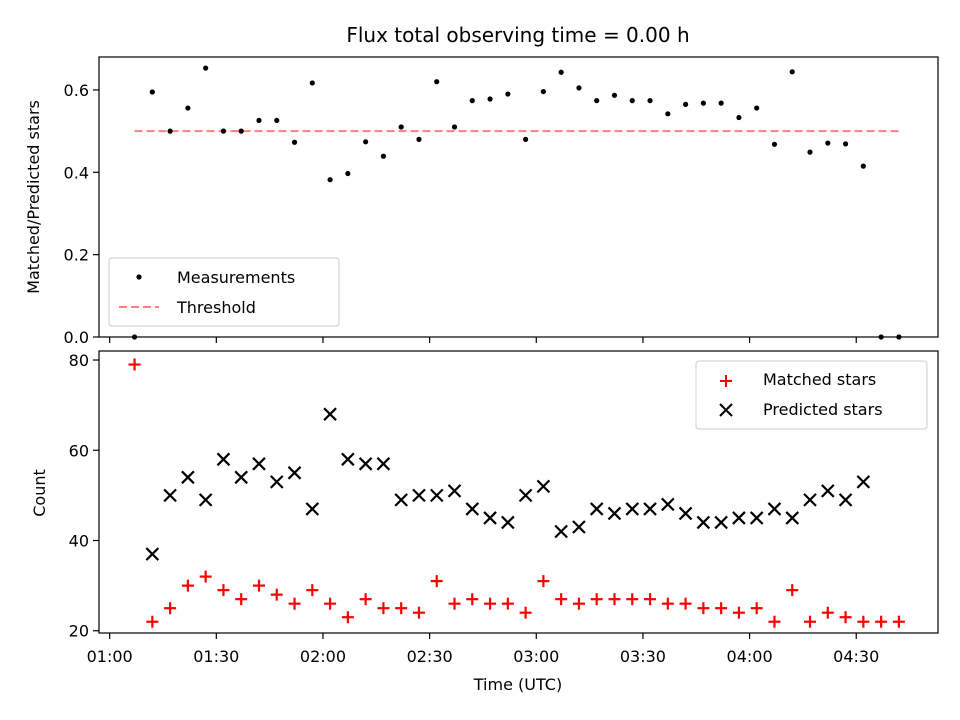  Describe the element at coordinates (483, 340) in the screenshot. I see `top-x-axis` at that location.